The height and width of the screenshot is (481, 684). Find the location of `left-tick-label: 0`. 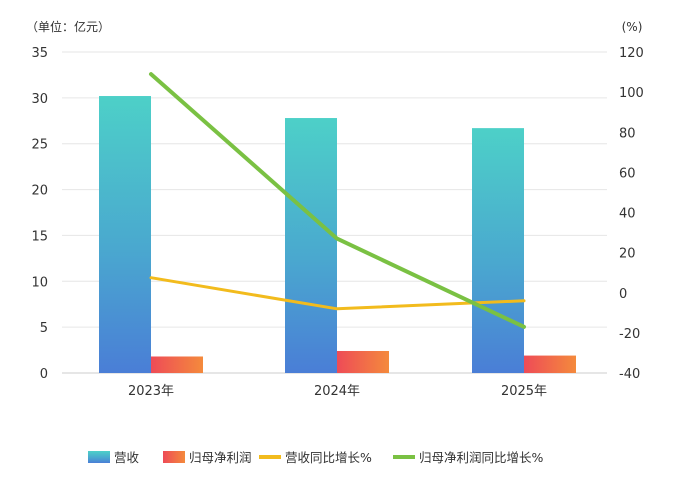

left-tick-label: 0 is located at coordinates (44, 374).